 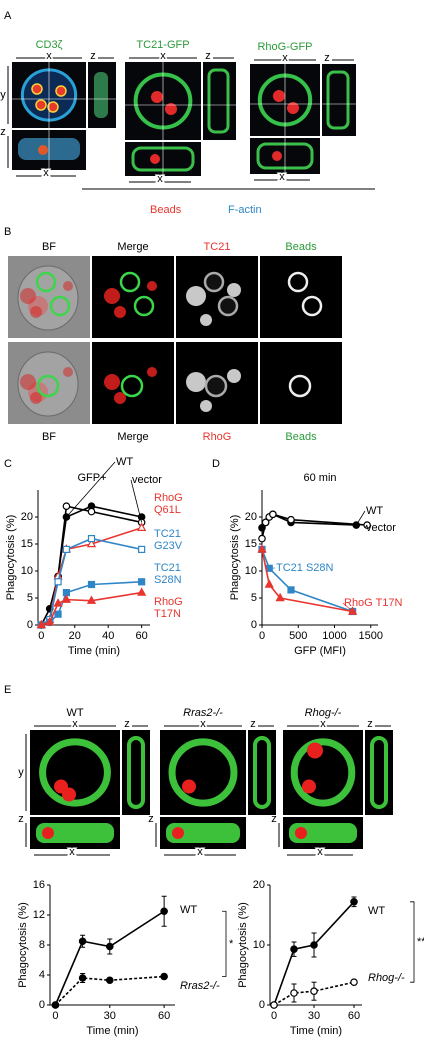 I want to click on y-axis-label: Phagocytosis (%), so click(x=235, y=558).